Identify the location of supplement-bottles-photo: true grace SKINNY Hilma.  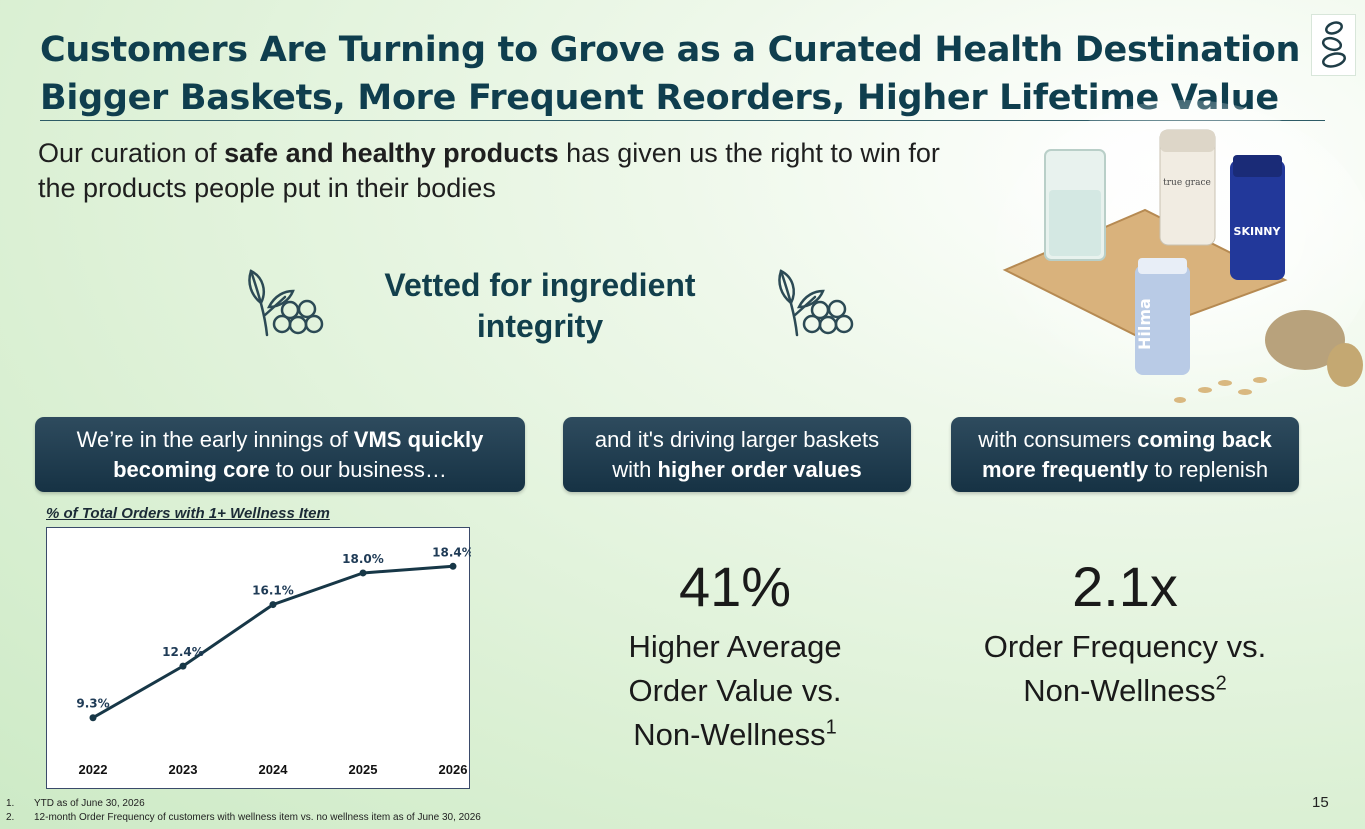
(1180, 251).